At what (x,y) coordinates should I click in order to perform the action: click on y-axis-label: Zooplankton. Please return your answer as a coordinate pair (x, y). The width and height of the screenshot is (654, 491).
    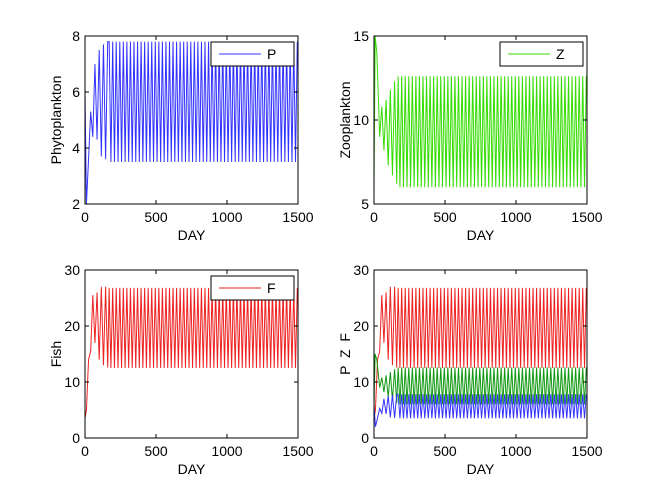
    Looking at the image, I should click on (345, 119).